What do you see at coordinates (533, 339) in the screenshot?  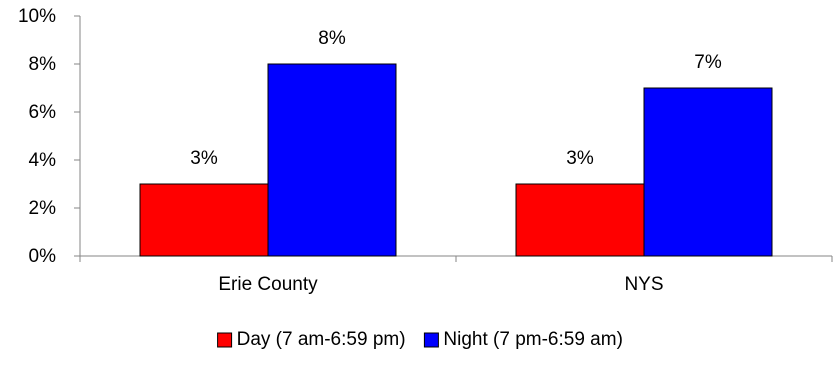 I see `legend-label-night: Night (7 pm-6:59 am)` at bounding box center [533, 339].